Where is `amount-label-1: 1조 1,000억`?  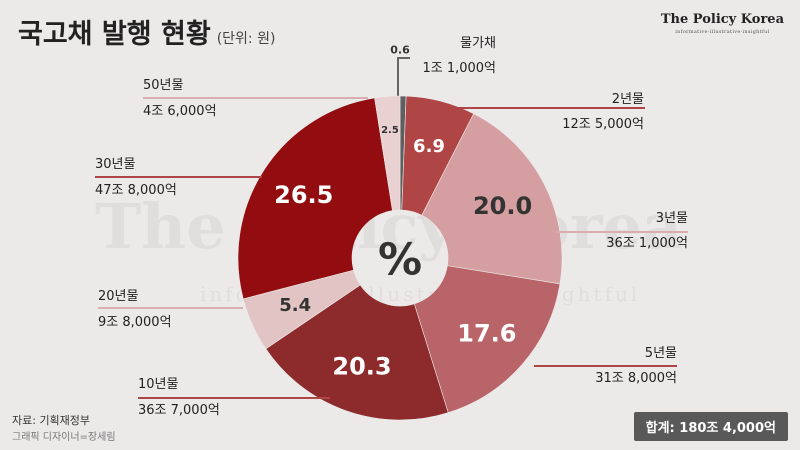
amount-label-1: 1조 1,000억 is located at coordinates (459, 68).